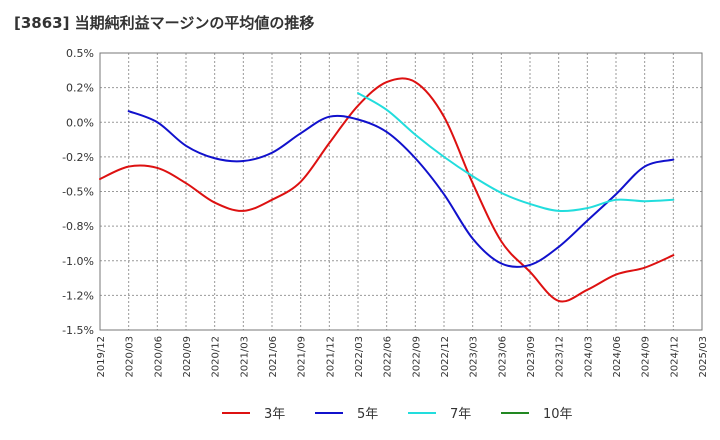  What do you see at coordinates (130, 357) in the screenshot?
I see `x-tick-label: 2020/03` at bounding box center [130, 357].